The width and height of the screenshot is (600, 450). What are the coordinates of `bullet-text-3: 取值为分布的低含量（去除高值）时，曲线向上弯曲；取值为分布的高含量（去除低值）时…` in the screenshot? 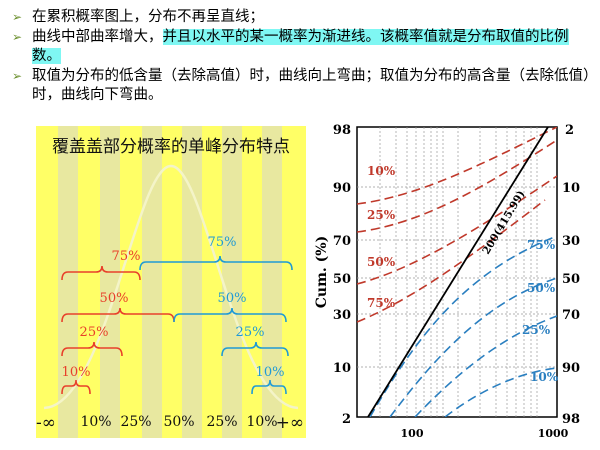 It's located at (311, 85).